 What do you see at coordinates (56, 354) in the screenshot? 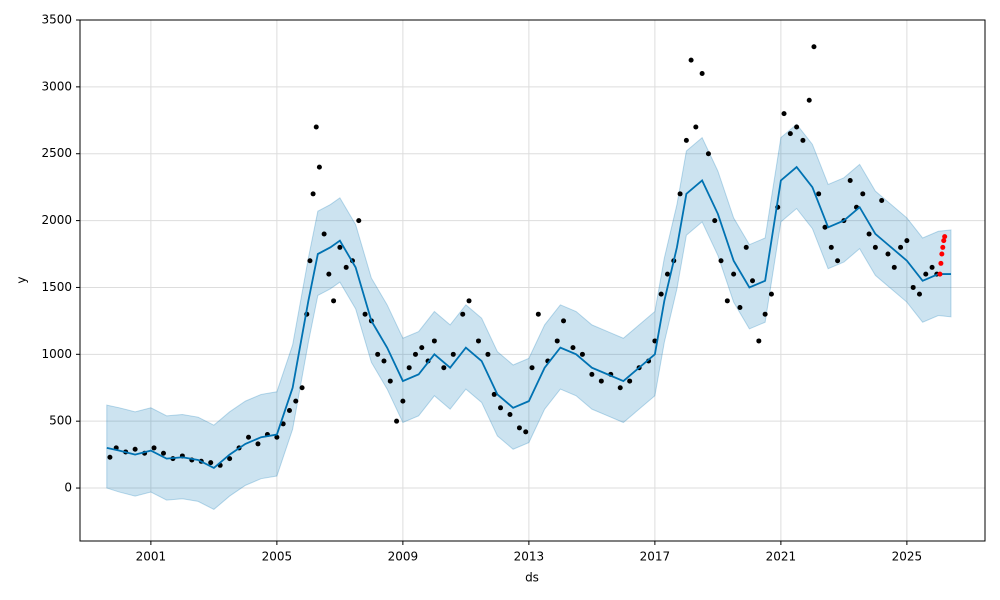
I see `y-tick-label: 1000` at bounding box center [56, 354].